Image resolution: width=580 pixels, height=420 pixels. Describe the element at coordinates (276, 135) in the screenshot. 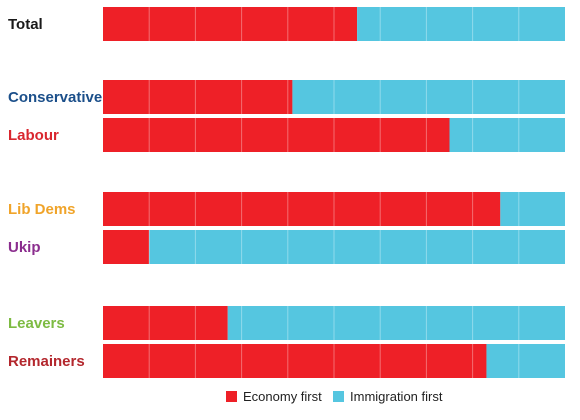

I see `bar-labour-economy-first` at that location.